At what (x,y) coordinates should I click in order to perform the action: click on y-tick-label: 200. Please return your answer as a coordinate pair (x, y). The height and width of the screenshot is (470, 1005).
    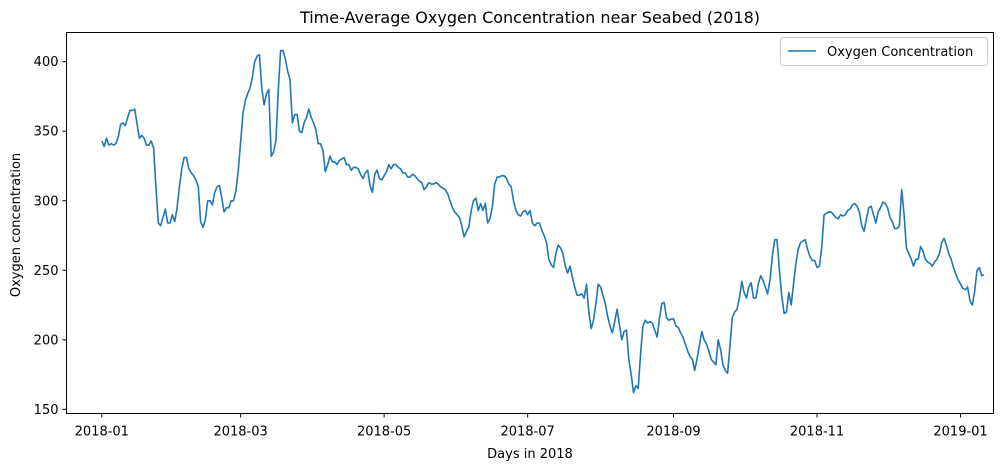
    Looking at the image, I should click on (46, 340).